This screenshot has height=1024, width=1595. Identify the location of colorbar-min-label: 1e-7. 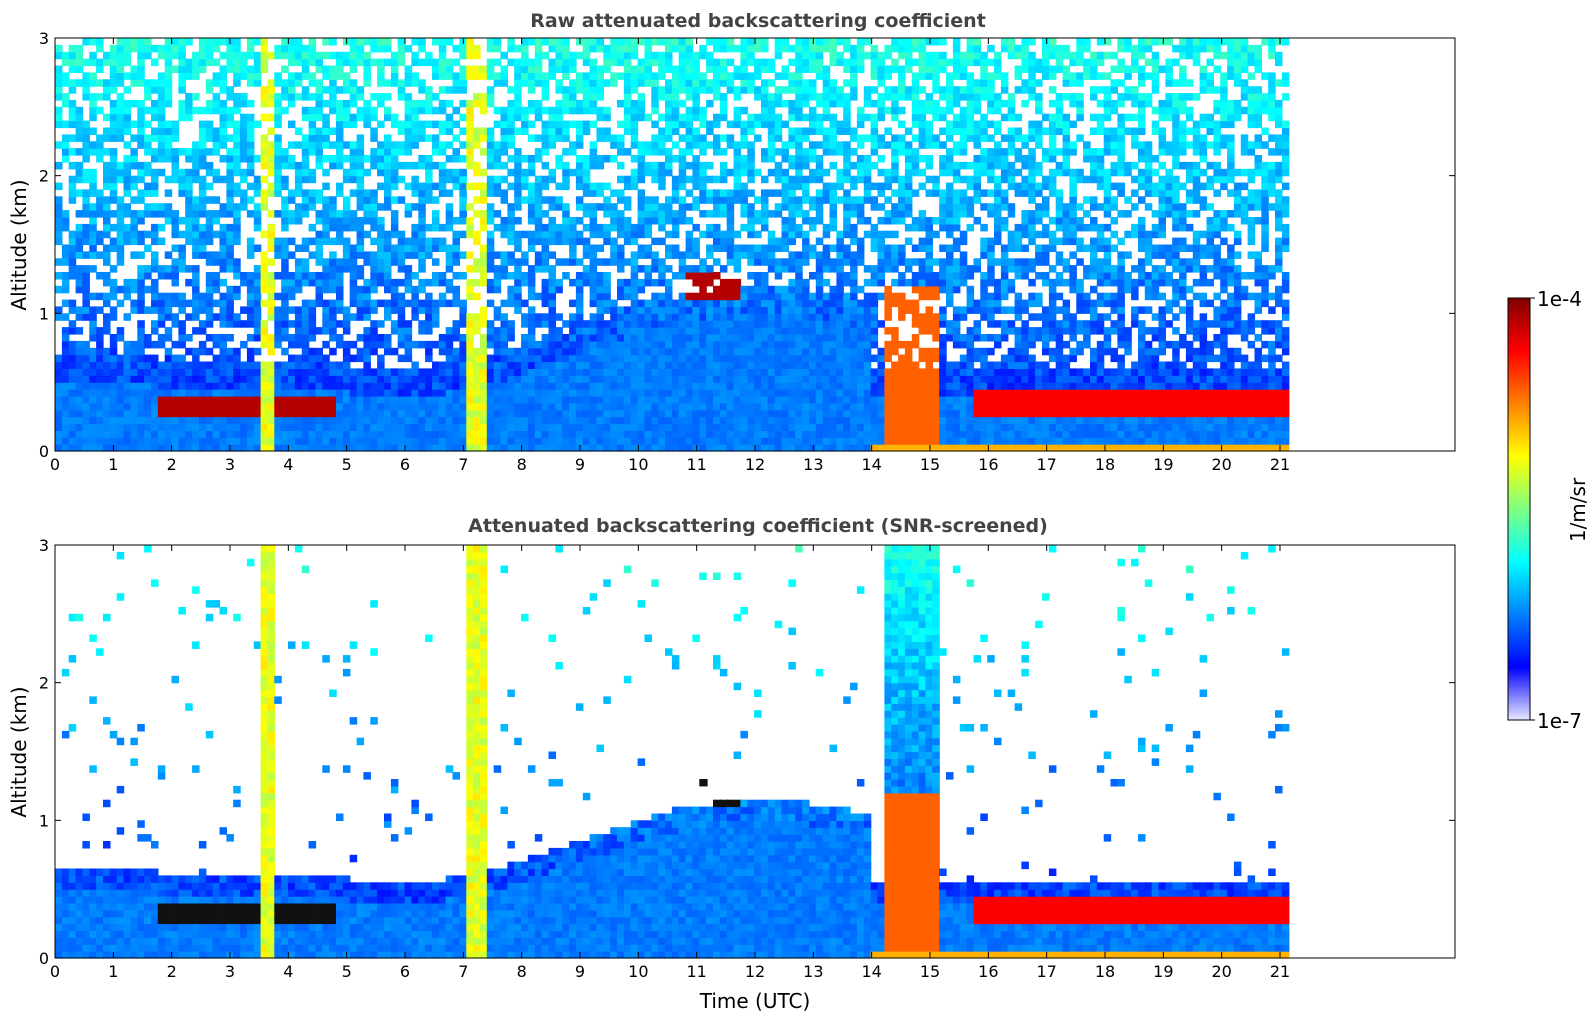
(1559, 721).